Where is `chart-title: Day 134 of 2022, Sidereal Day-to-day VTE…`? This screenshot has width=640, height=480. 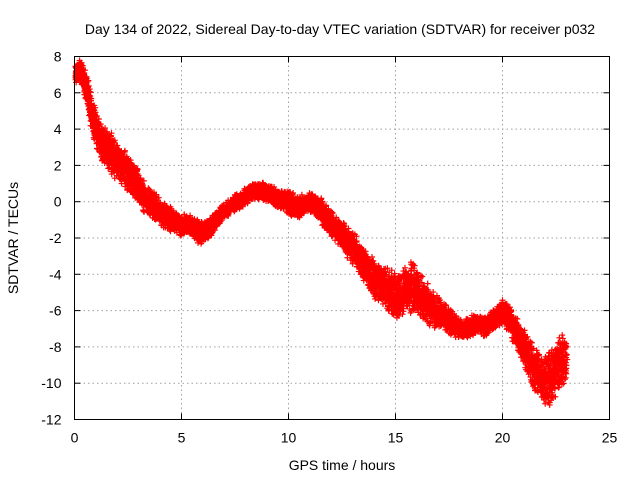 chart-title: Day 134 of 2022, Sidereal Day-to-day VTE… is located at coordinates (340, 29).